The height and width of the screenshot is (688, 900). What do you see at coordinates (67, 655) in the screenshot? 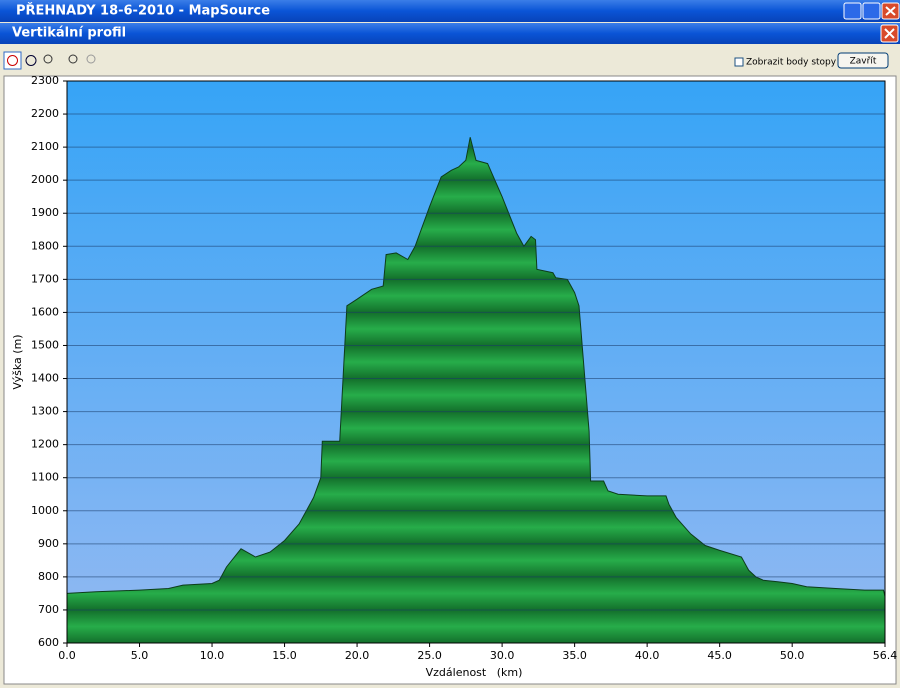
I see `x-tick-label: 0.0` at bounding box center [67, 655].